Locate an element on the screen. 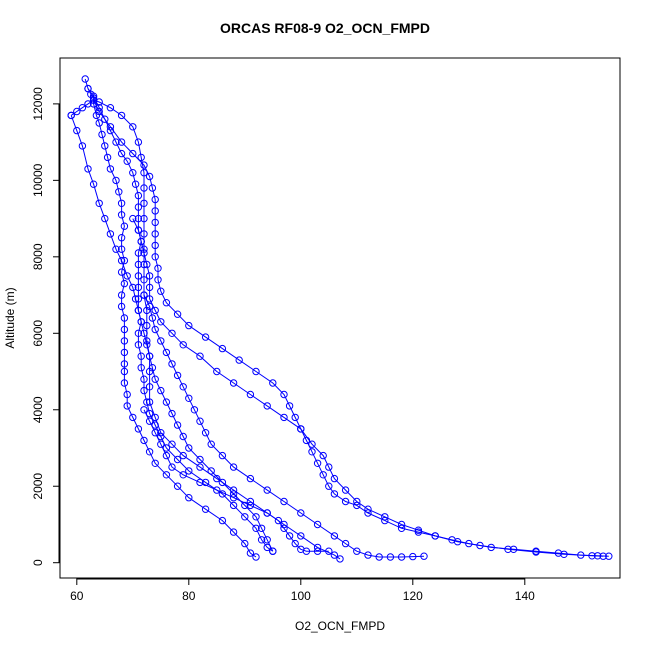  y-tick-label: 6000 is located at coordinates (38, 333).